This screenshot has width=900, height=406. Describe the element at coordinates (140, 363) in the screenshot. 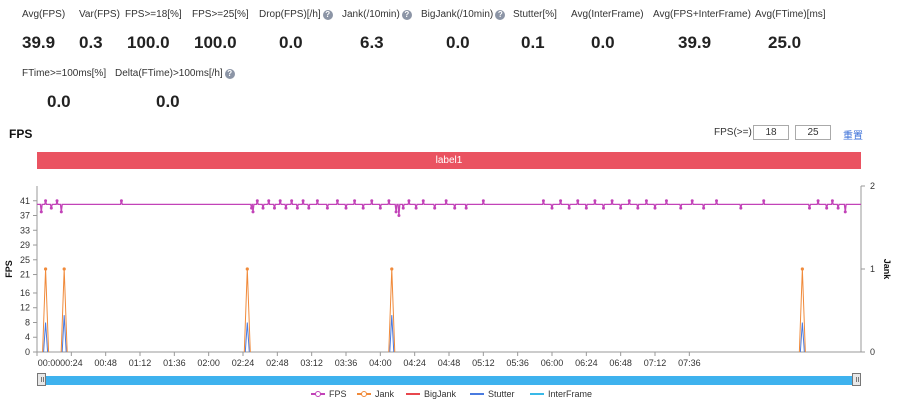

I see `x-tick-label: 01:12` at that location.